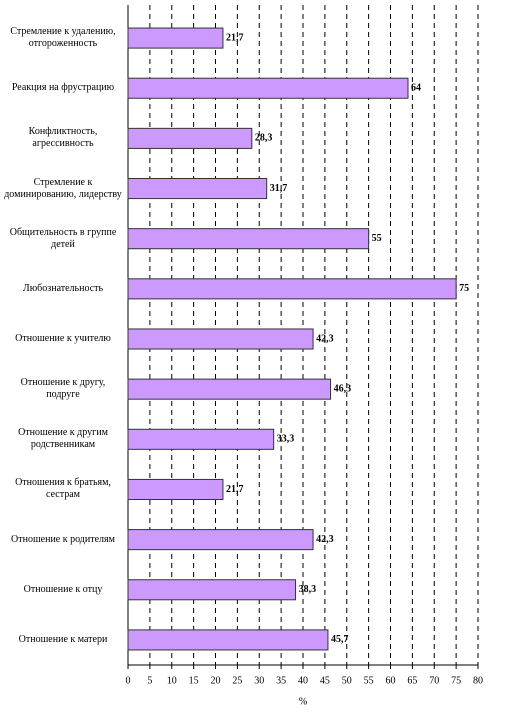 Image resolution: width=523 pixels, height=721 pixels. What do you see at coordinates (63, 389) in the screenshot?
I see `category-label: Отношение к другу, подруге` at bounding box center [63, 389].